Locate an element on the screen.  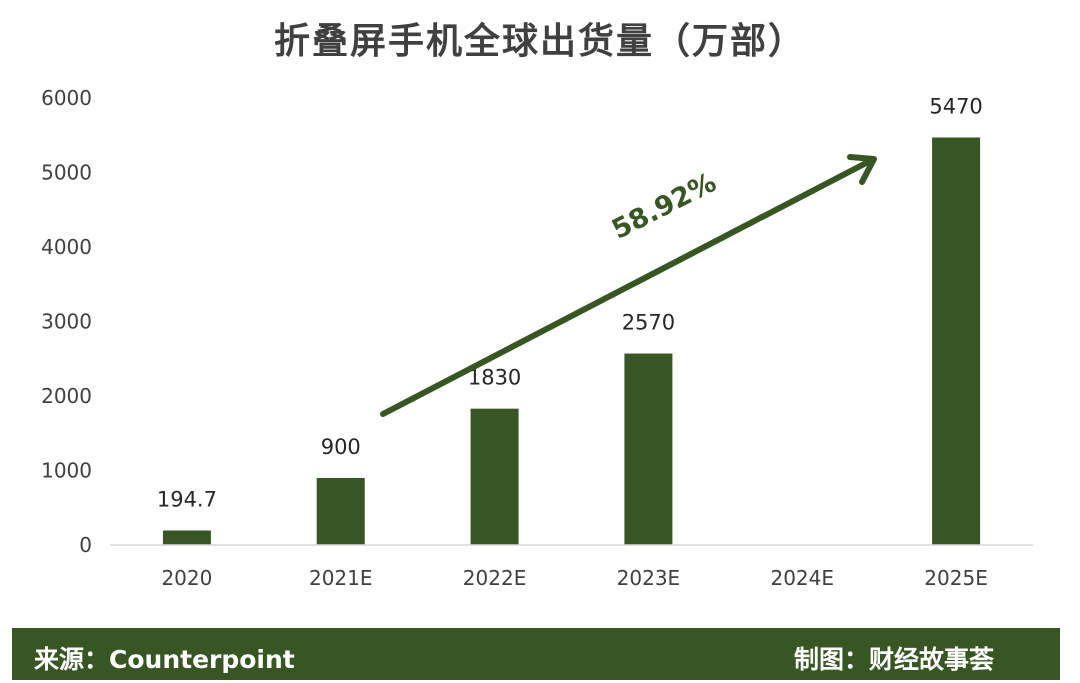
x-axis-ticks: 2020 2021E 2022E 2023E 2024E 2025E is located at coordinates (574, 578).